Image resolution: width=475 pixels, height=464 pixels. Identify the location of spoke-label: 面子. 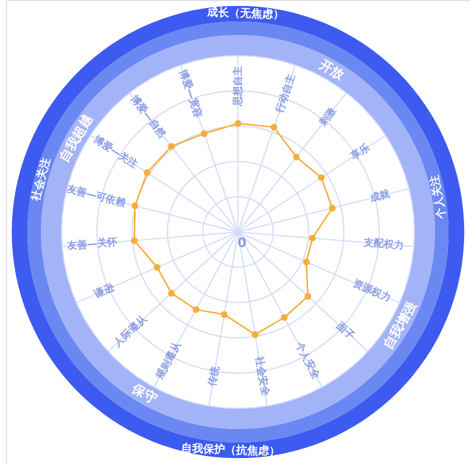
(345, 330).